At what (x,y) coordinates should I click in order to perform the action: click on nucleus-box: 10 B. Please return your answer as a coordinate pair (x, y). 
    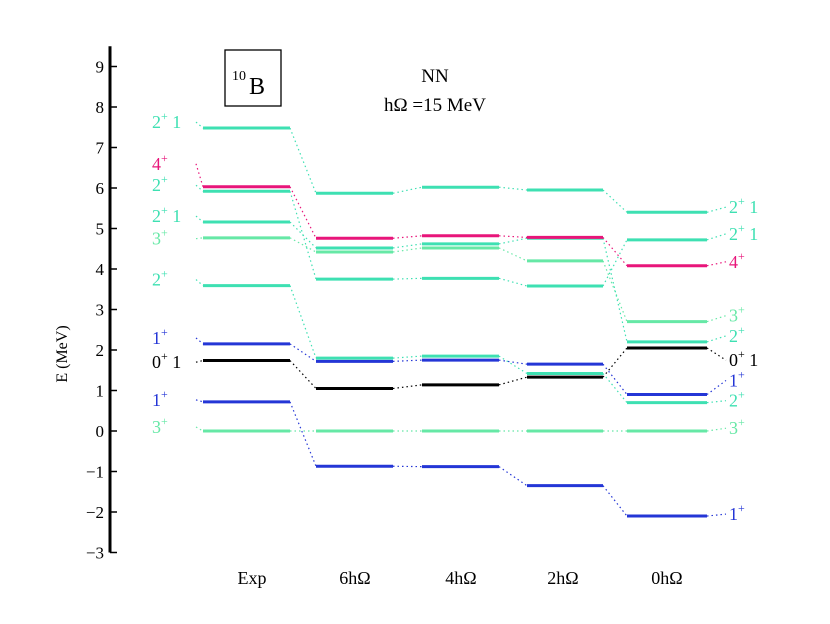
    Looking at the image, I should click on (253, 78).